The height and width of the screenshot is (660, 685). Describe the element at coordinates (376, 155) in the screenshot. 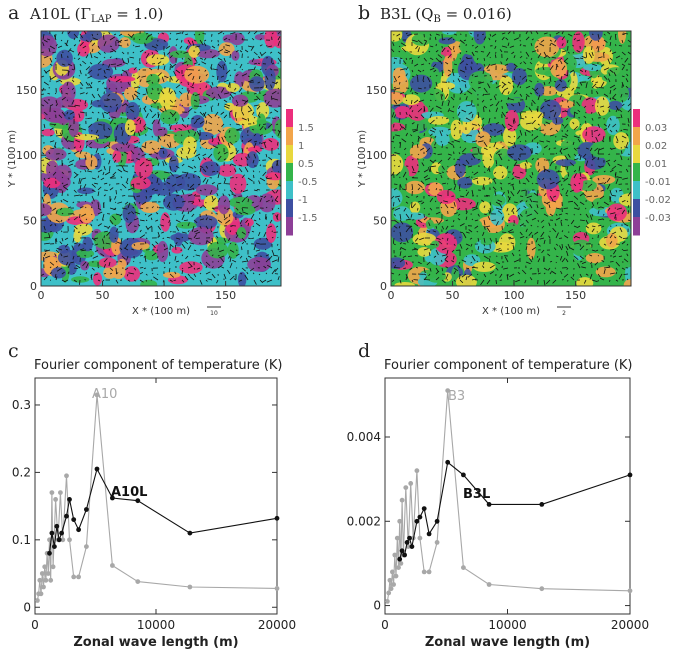

I see `y-tick-label: 100` at that location.